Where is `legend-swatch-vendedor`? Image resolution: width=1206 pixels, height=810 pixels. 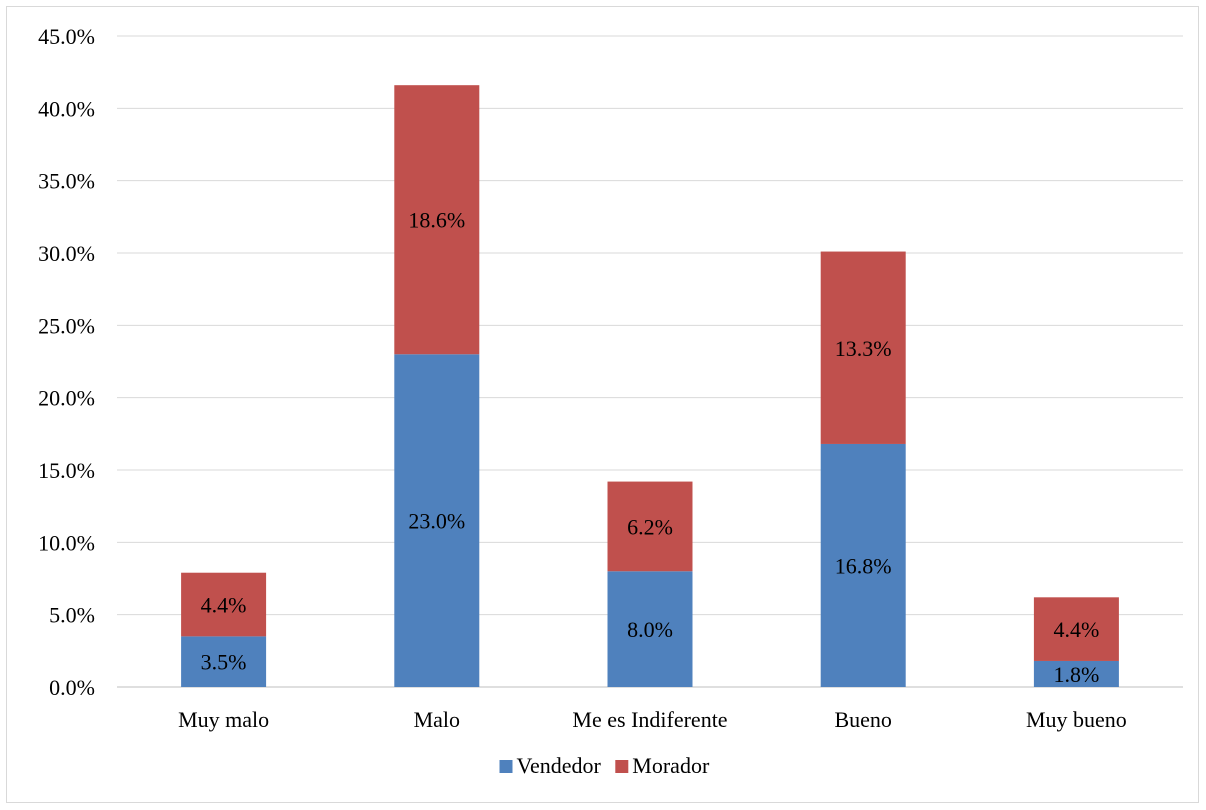
legend-swatch-vendedor is located at coordinates (506, 766).